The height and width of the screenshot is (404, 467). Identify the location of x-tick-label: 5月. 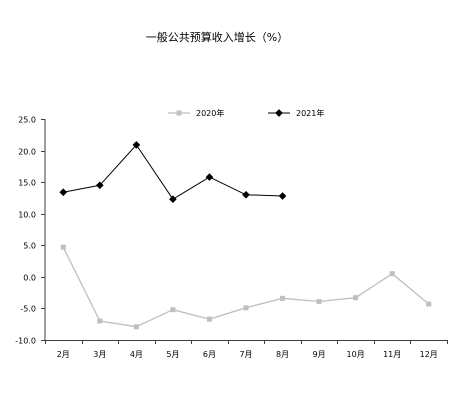
(172, 354).